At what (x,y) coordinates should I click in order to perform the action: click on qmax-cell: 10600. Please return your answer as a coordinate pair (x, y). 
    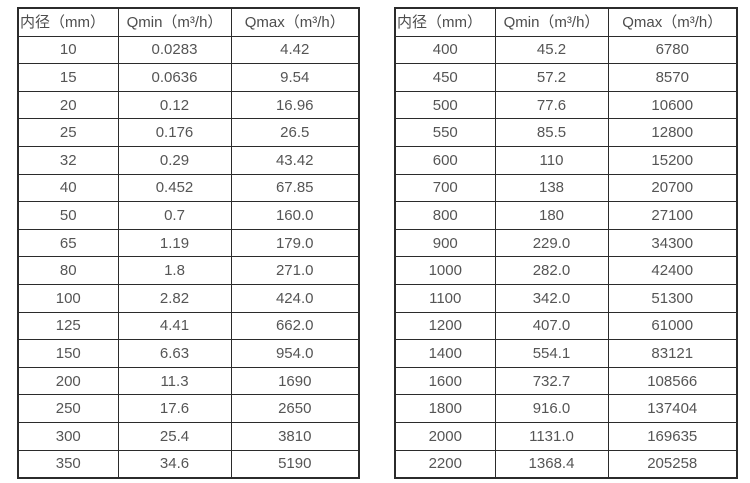
    Looking at the image, I should click on (672, 105).